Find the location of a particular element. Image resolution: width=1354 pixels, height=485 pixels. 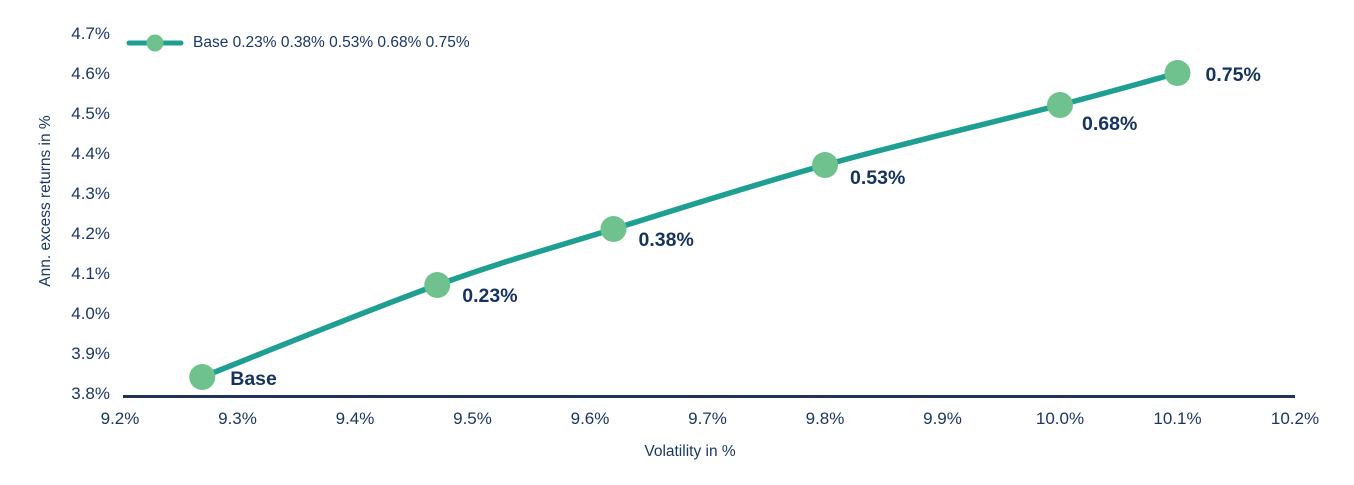

y-tick-label: 4.1% is located at coordinates (90, 273).